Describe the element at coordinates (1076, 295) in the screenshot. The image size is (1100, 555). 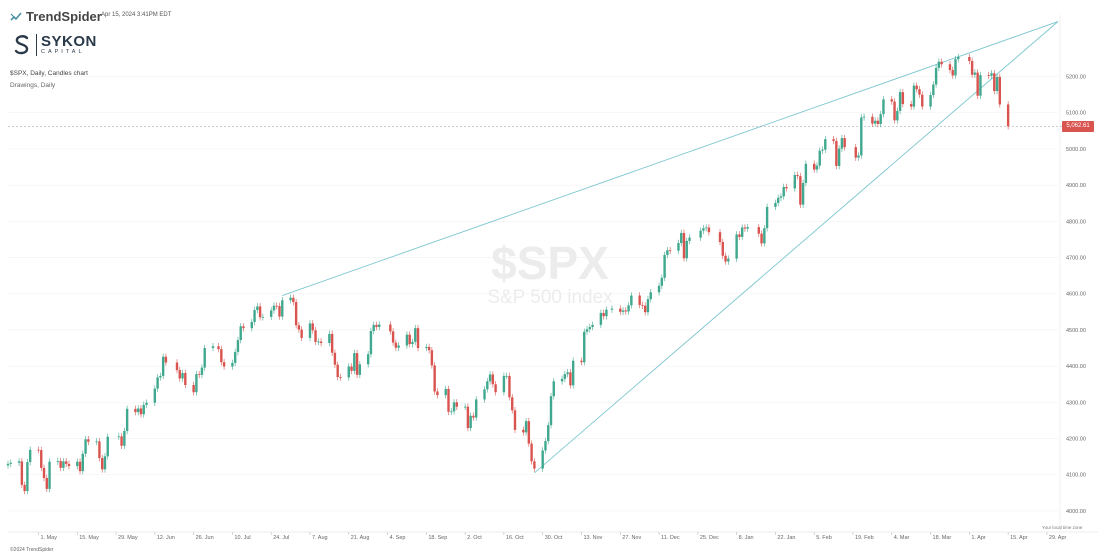
I see `y-tick-label: 4600.00` at that location.